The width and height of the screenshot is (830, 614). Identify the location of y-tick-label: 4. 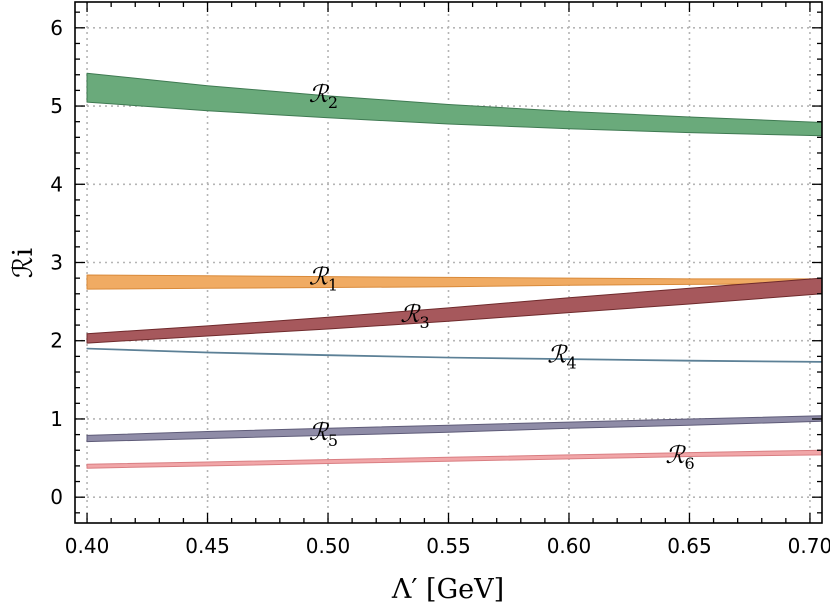
(56, 184).